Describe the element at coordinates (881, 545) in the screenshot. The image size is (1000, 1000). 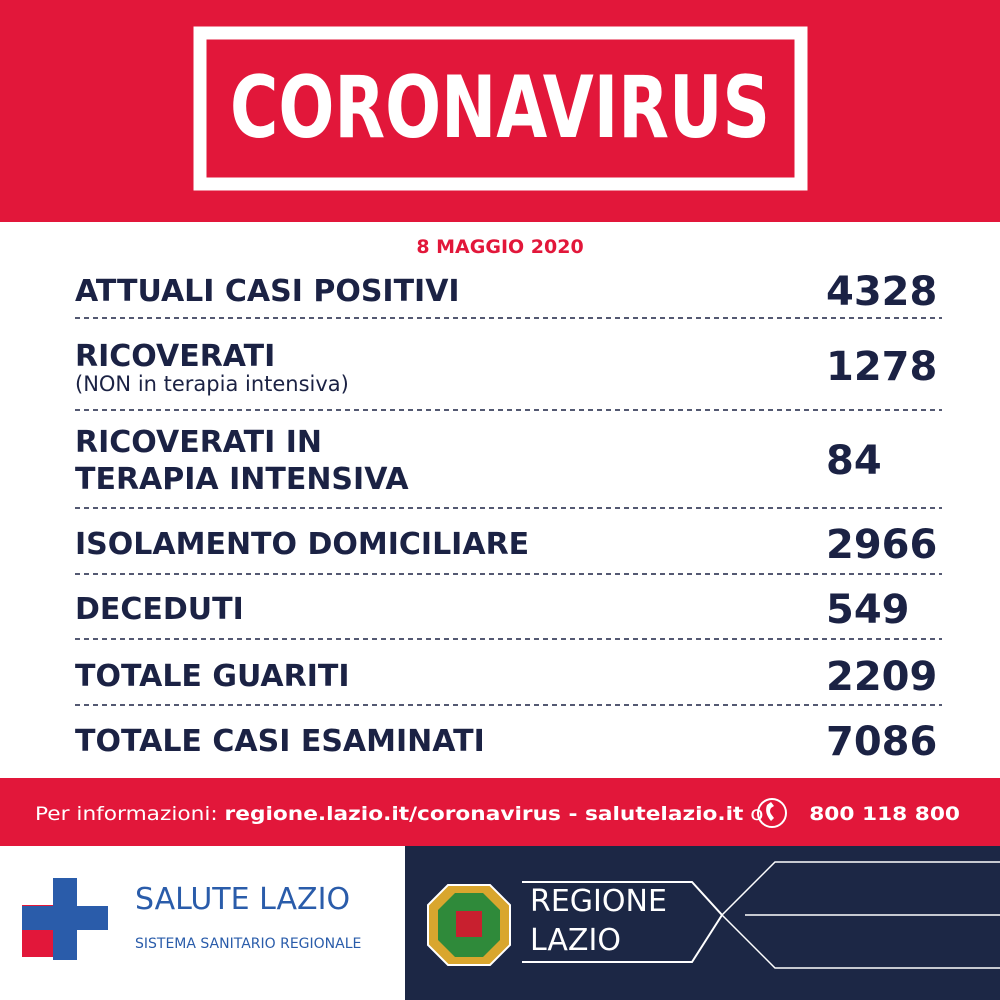
I see `row-value: 2966` at that location.